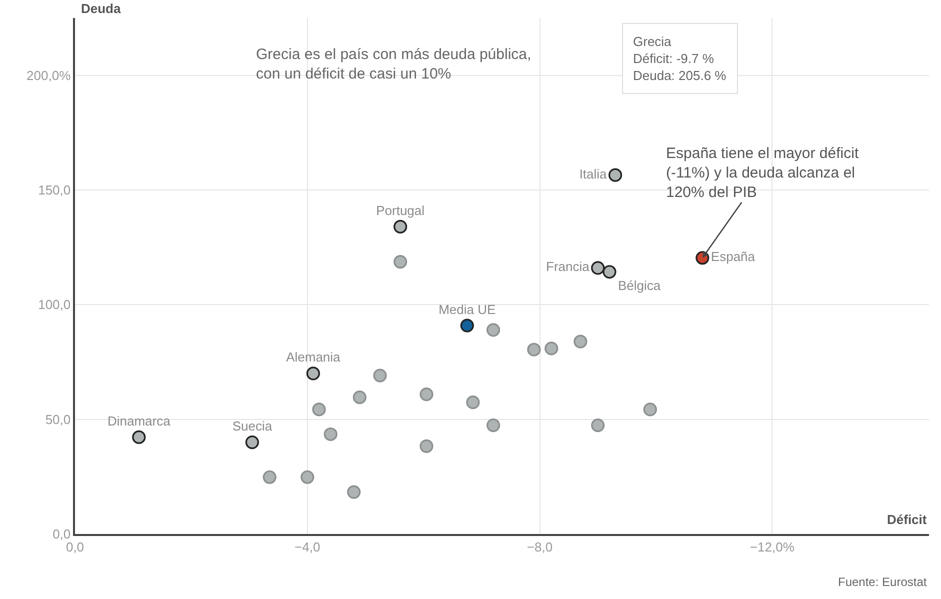 The width and height of the screenshot is (941, 599). What do you see at coordinates (568, 266) in the screenshot?
I see `data-label: Francia` at bounding box center [568, 266].